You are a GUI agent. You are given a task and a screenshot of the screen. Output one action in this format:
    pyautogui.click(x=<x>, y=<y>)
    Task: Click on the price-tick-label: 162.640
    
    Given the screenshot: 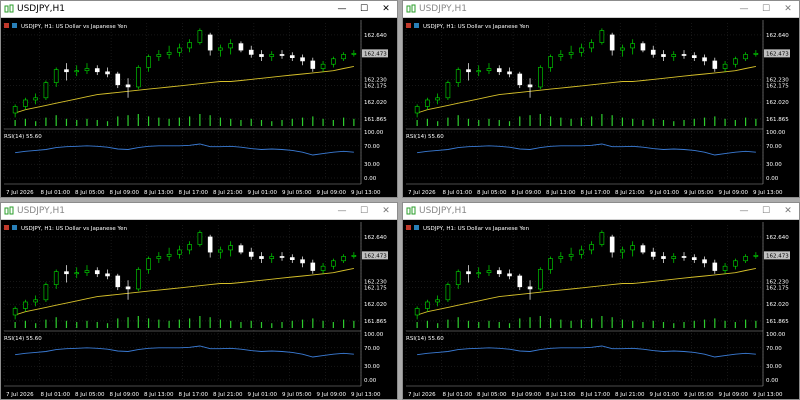 What is the action you would take?
    pyautogui.click(x=375, y=238)
    